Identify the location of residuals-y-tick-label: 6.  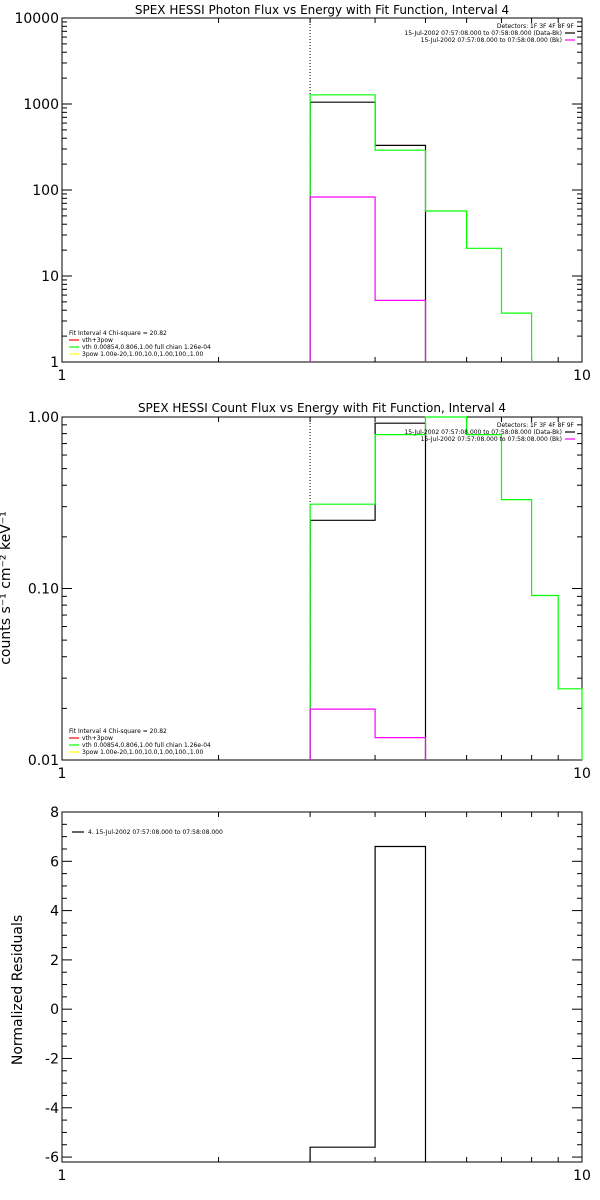
(54, 862).